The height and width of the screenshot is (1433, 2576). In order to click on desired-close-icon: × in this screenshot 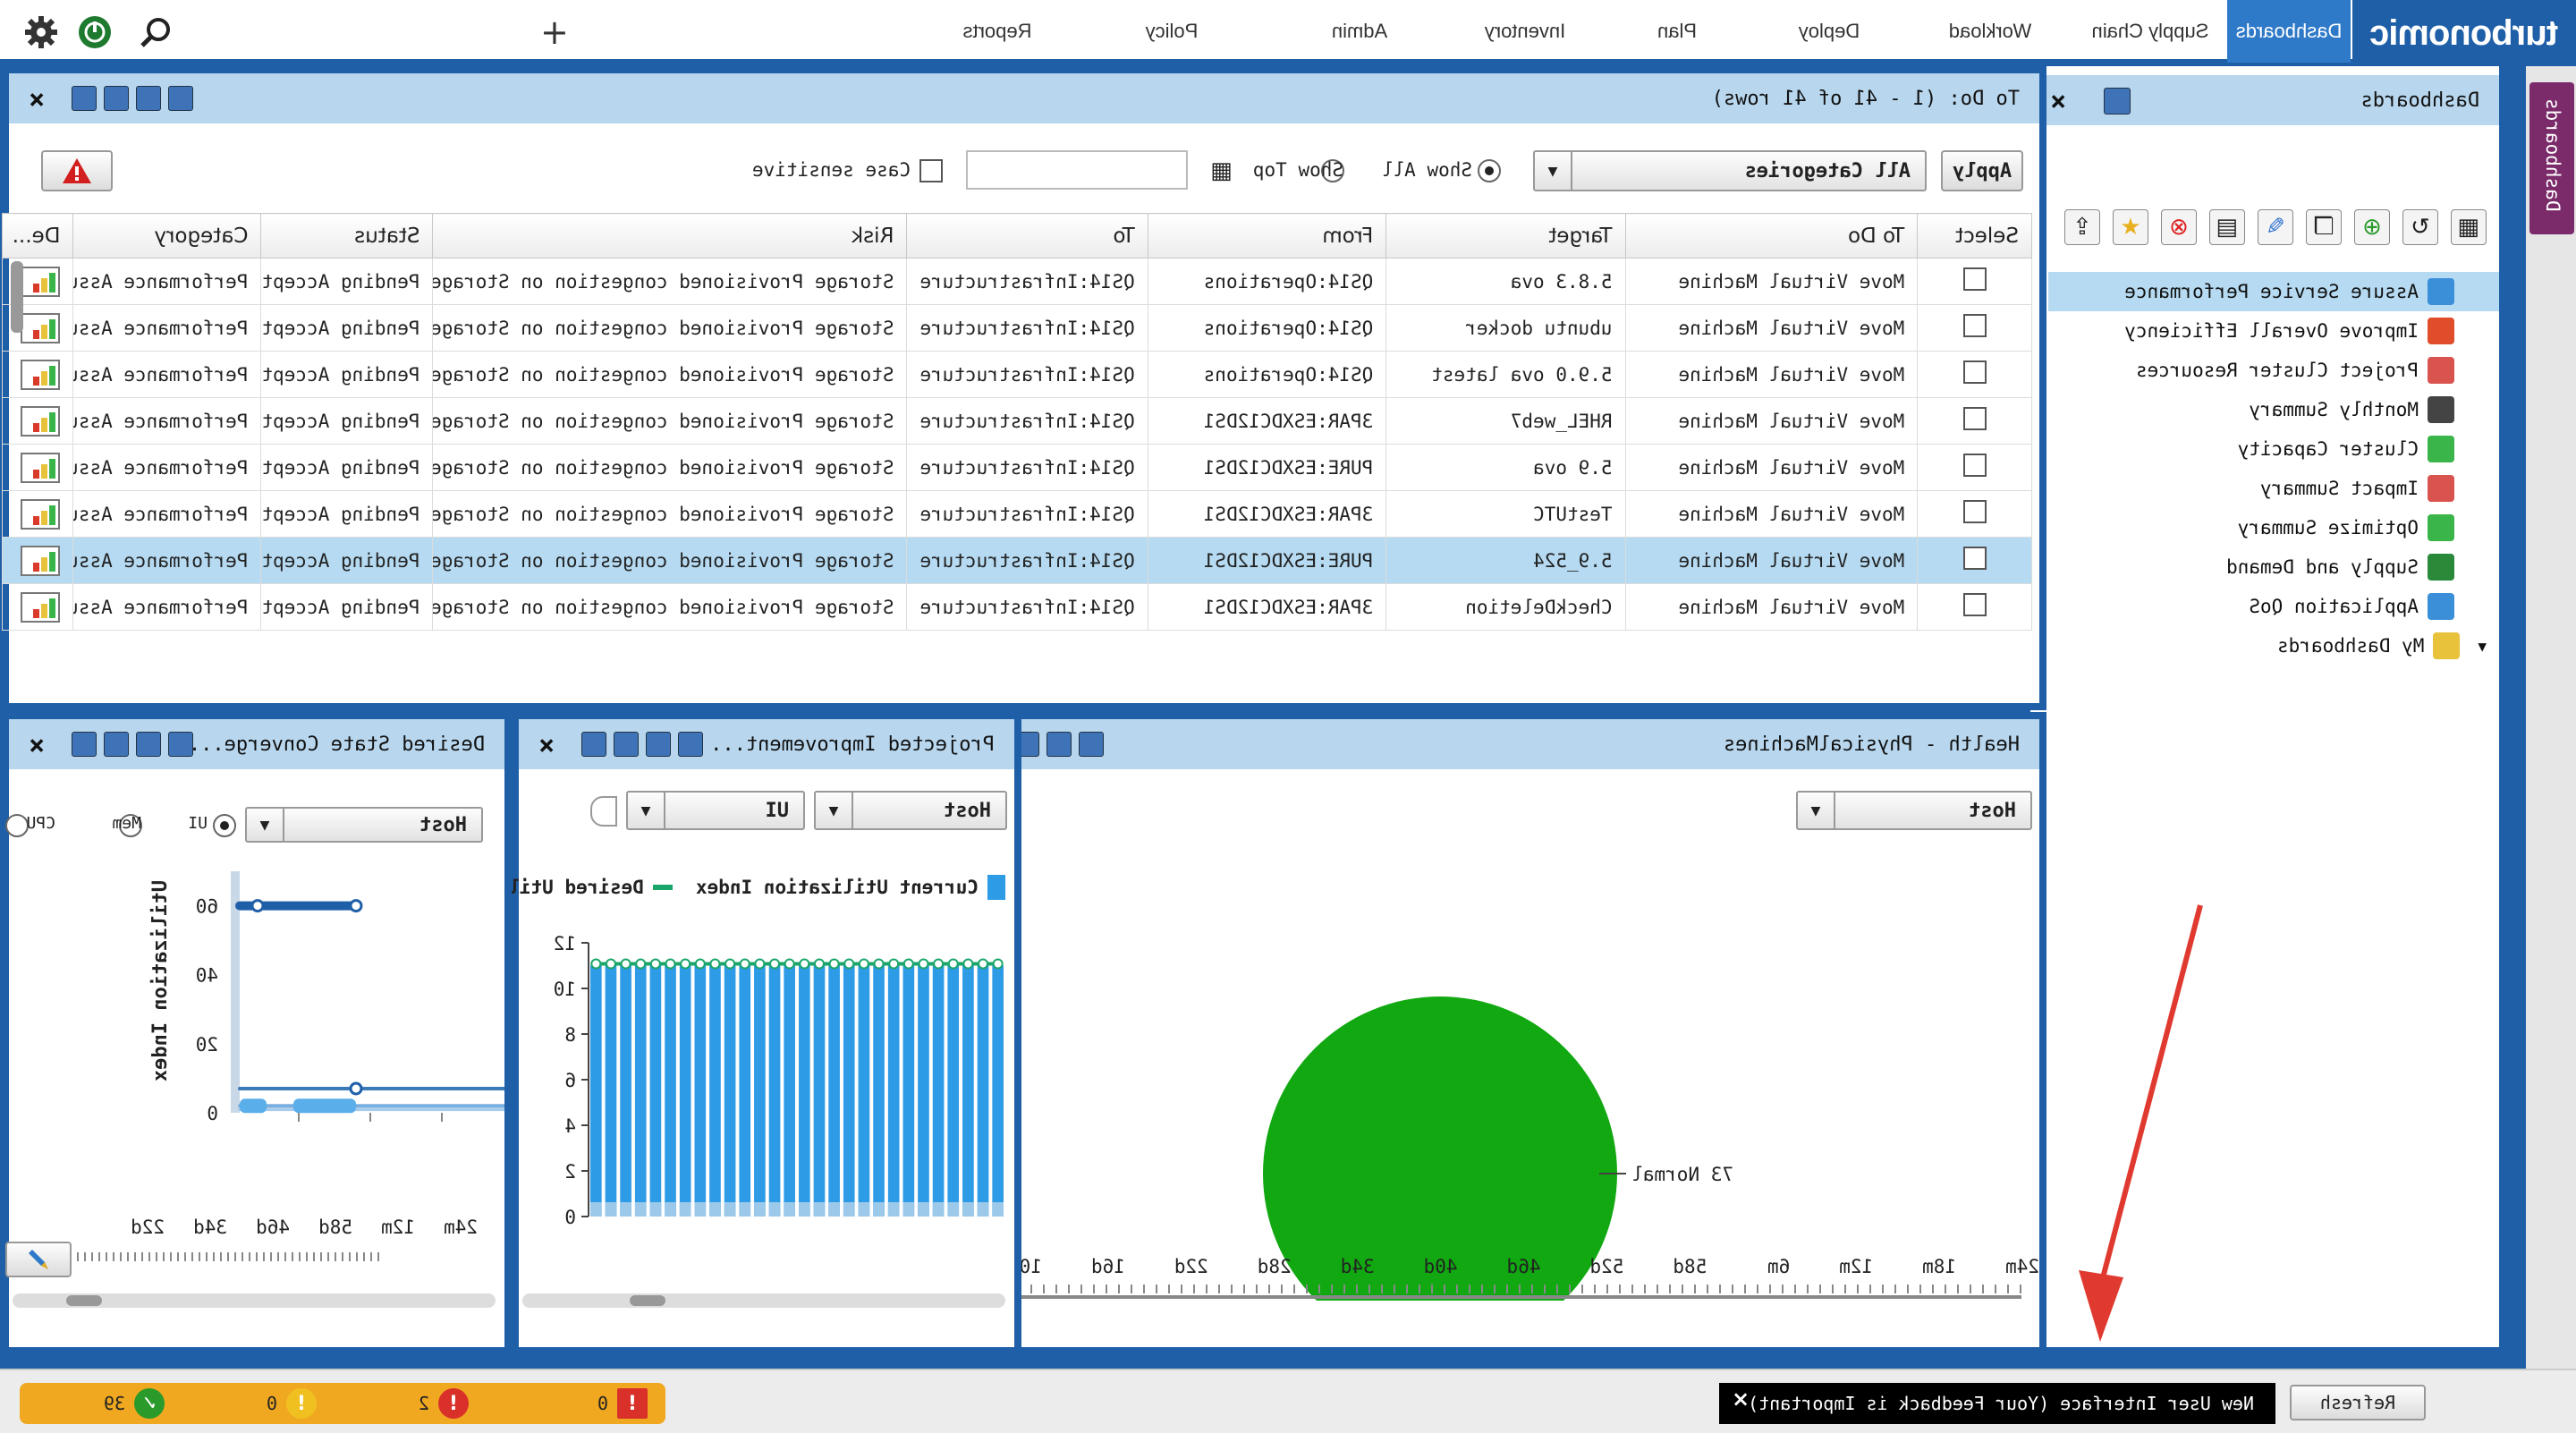, I will do `click(37, 745)`.